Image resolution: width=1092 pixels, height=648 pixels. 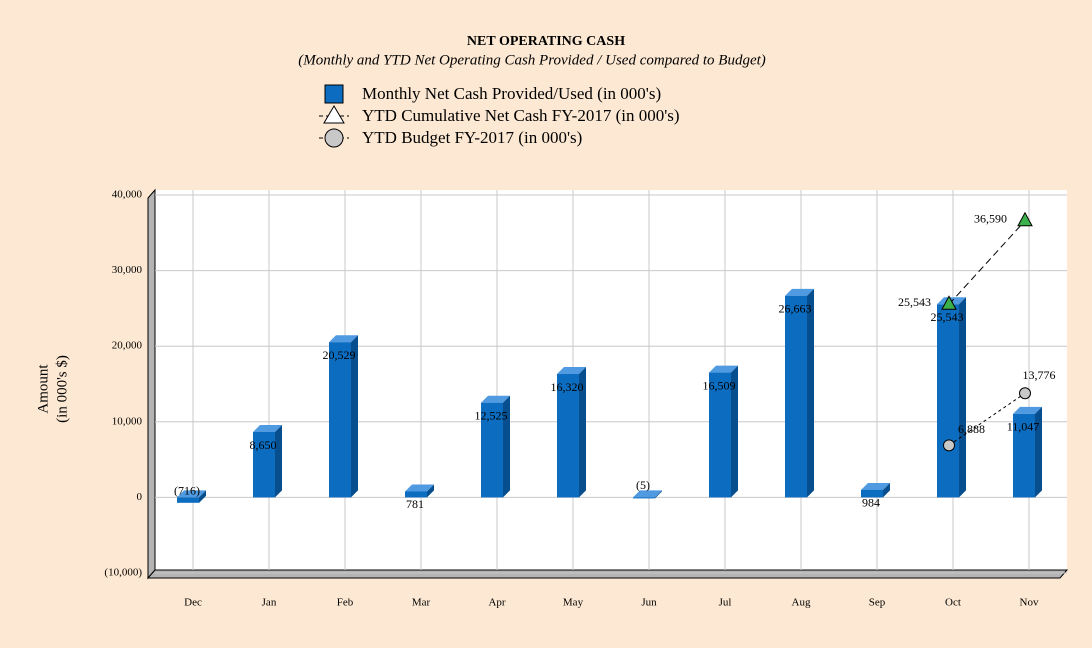 I want to click on x-tick-label: May, so click(x=573, y=603).